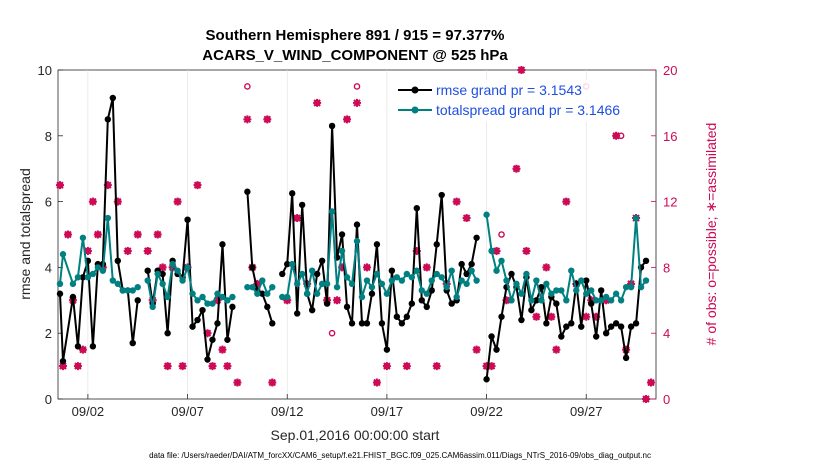 The image size is (830, 470). Describe the element at coordinates (48, 399) in the screenshot. I see `y-tick-label: 0` at that location.